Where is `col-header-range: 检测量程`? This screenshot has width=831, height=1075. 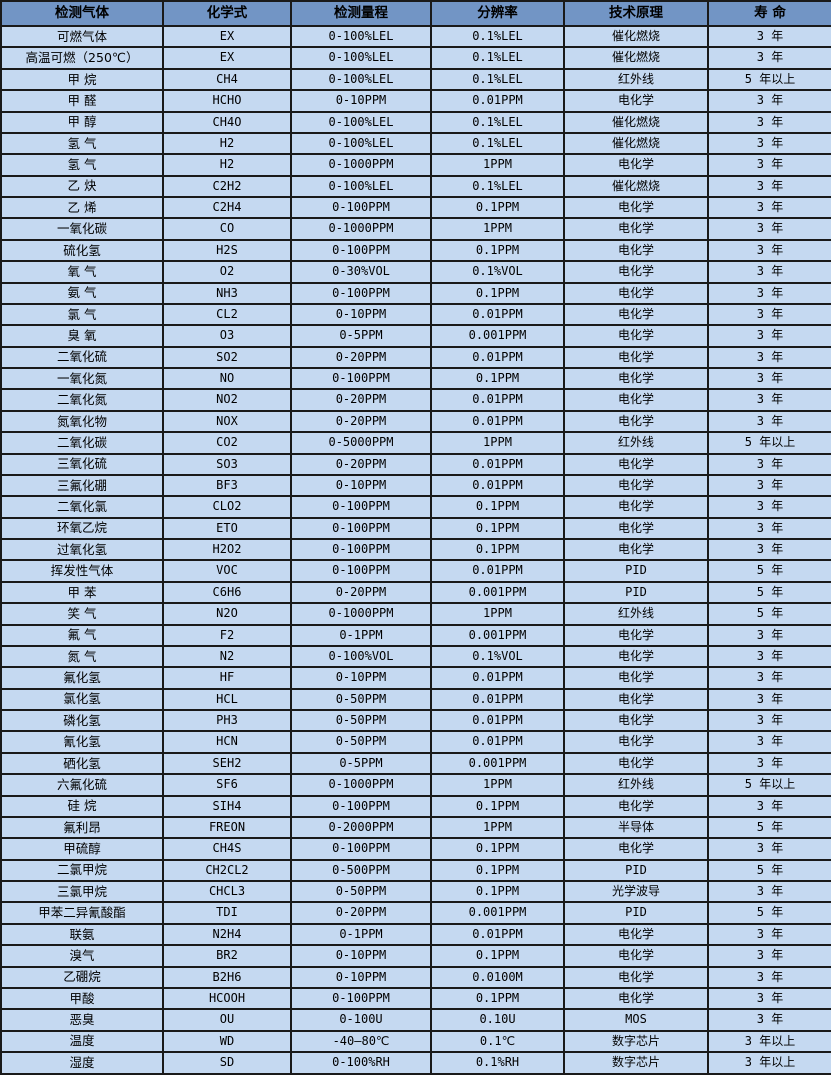
col-header-range: 检测量程 is located at coordinates (361, 13).